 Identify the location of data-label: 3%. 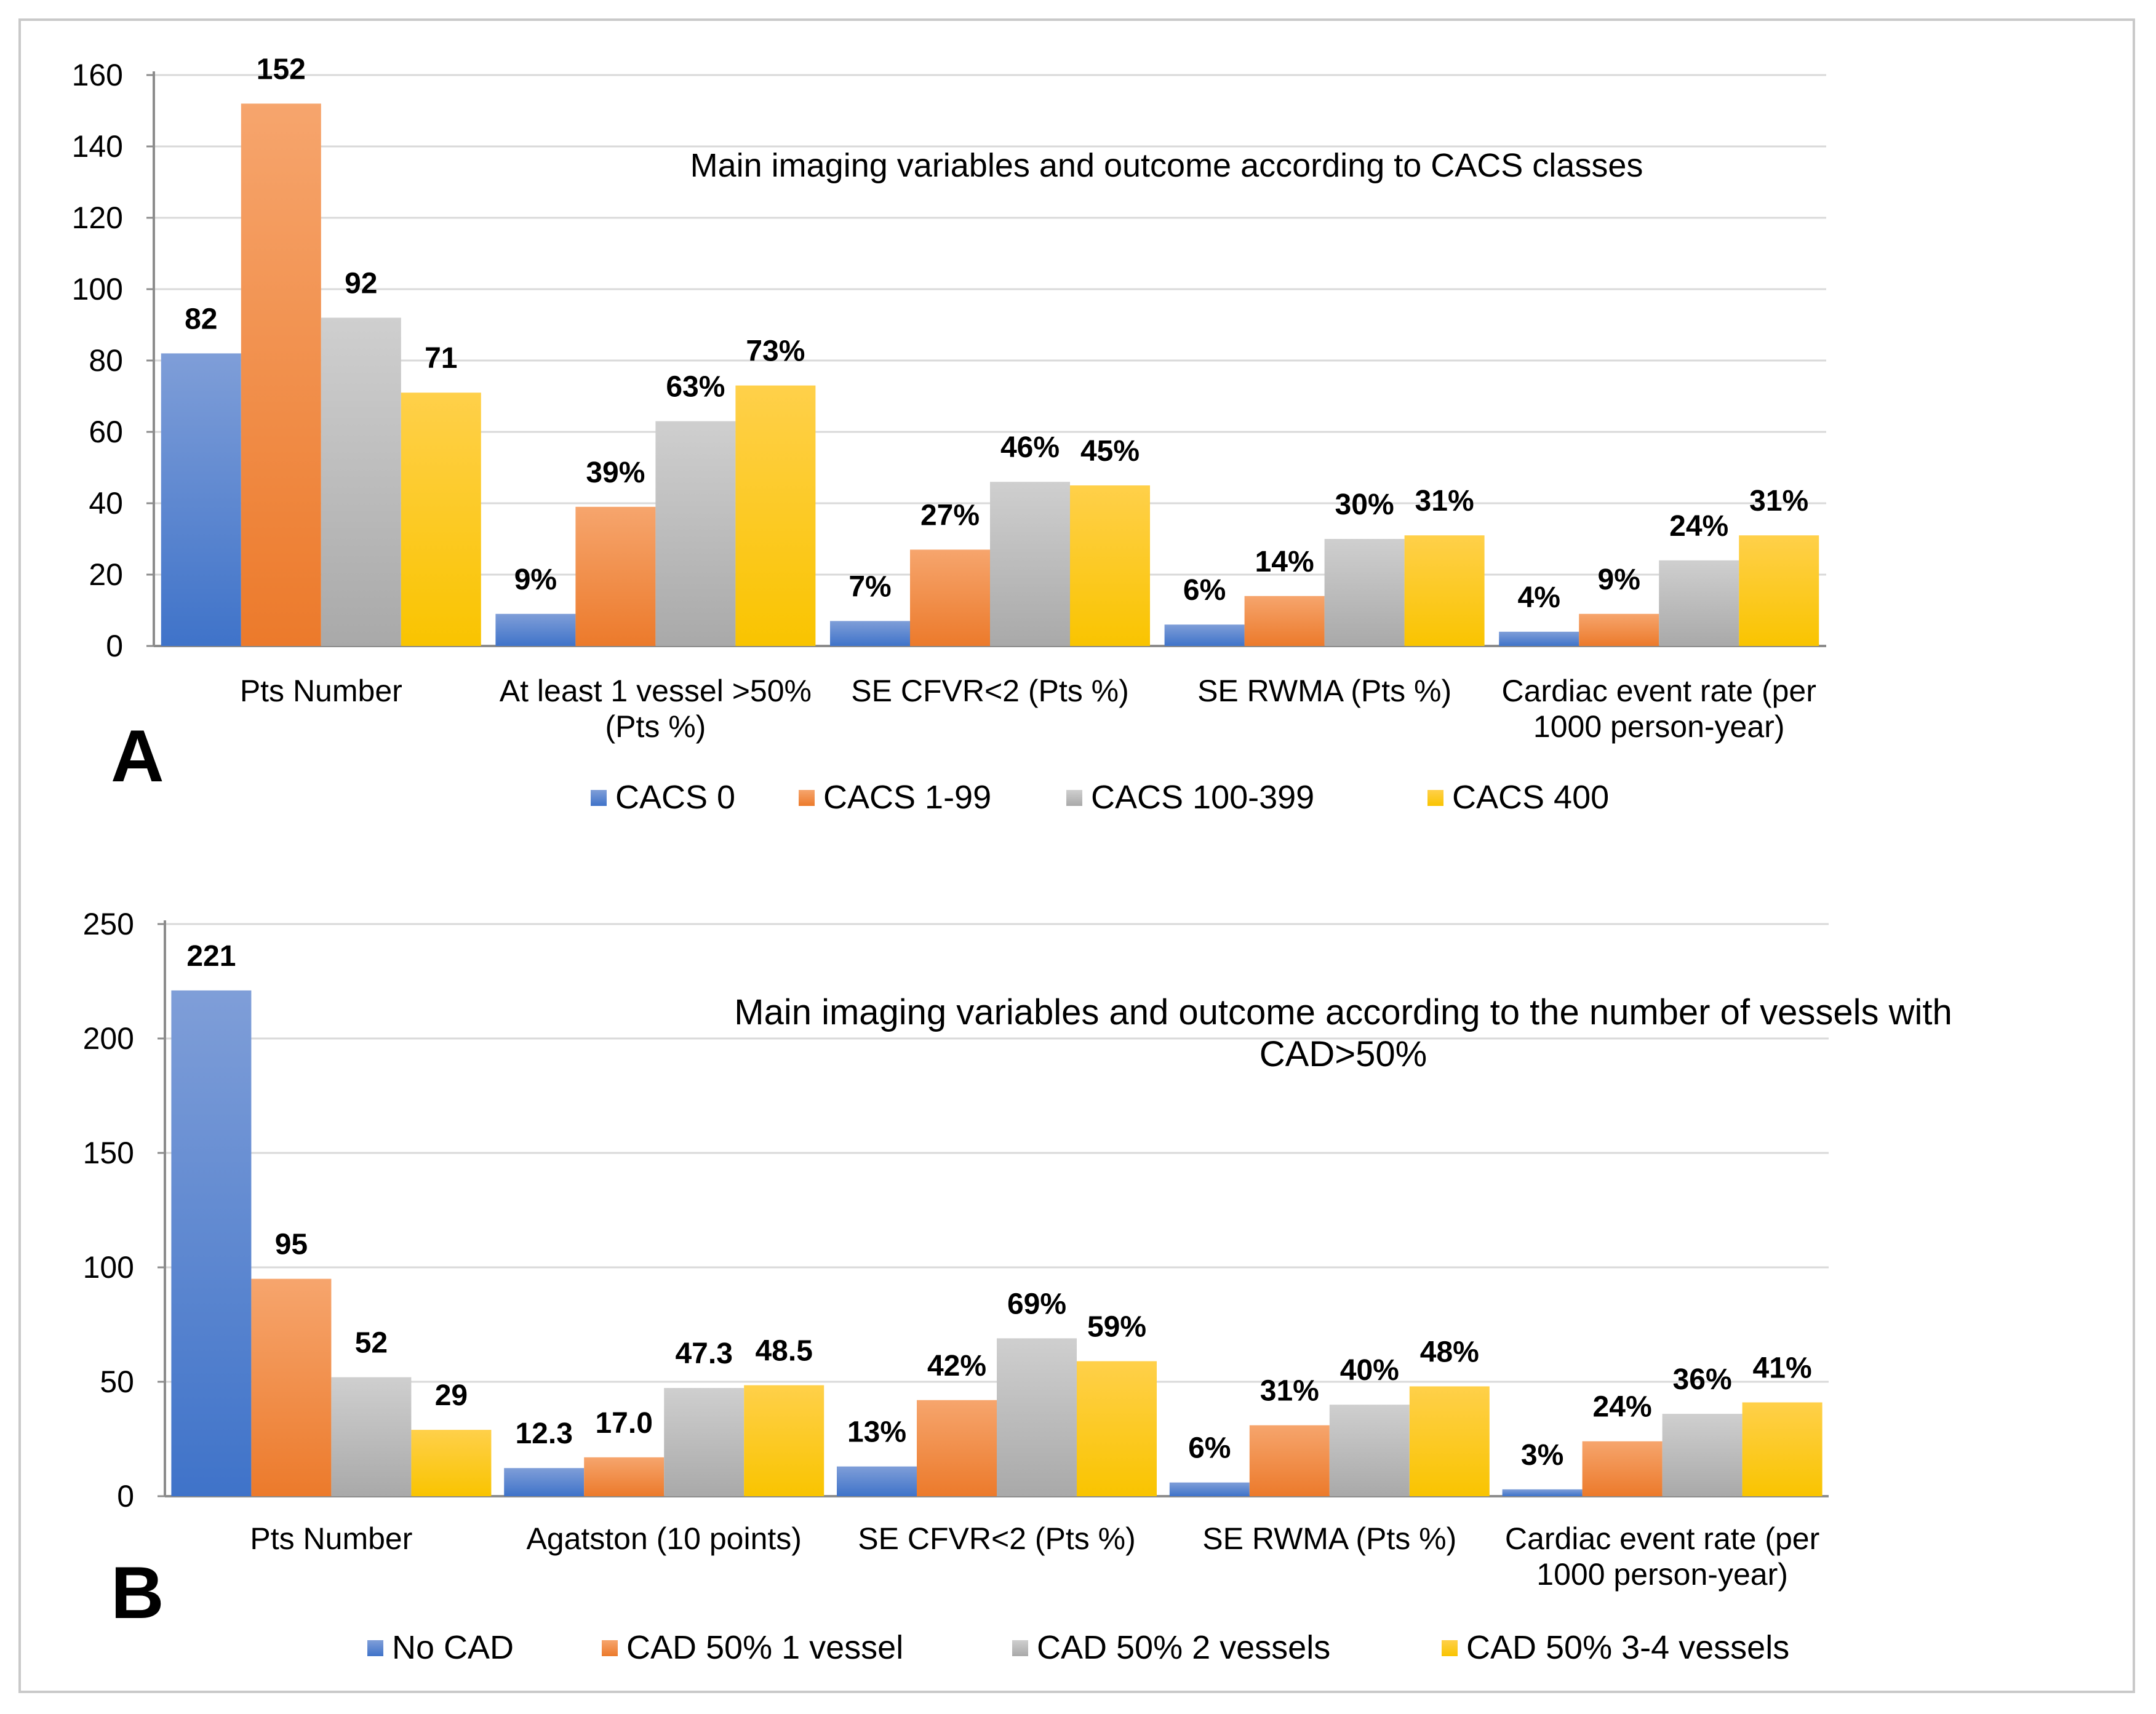
(1542, 1455).